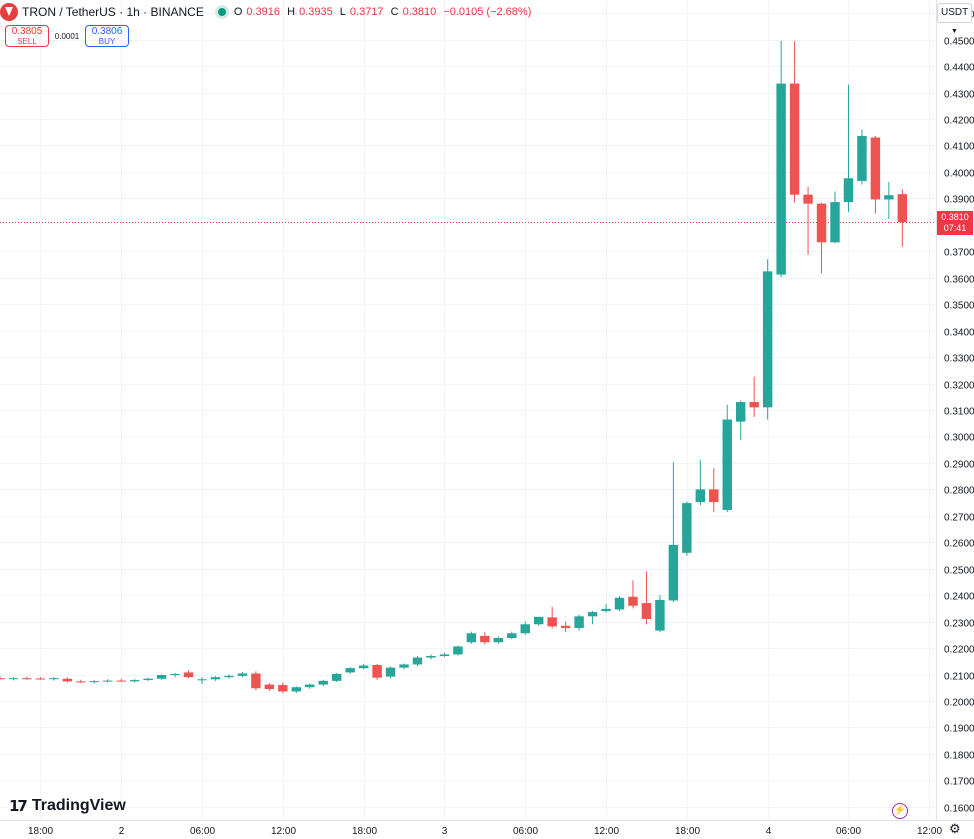 The height and width of the screenshot is (839, 974). Describe the element at coordinates (238, 12) in the screenshot. I see `ohlc-open-key: O` at that location.